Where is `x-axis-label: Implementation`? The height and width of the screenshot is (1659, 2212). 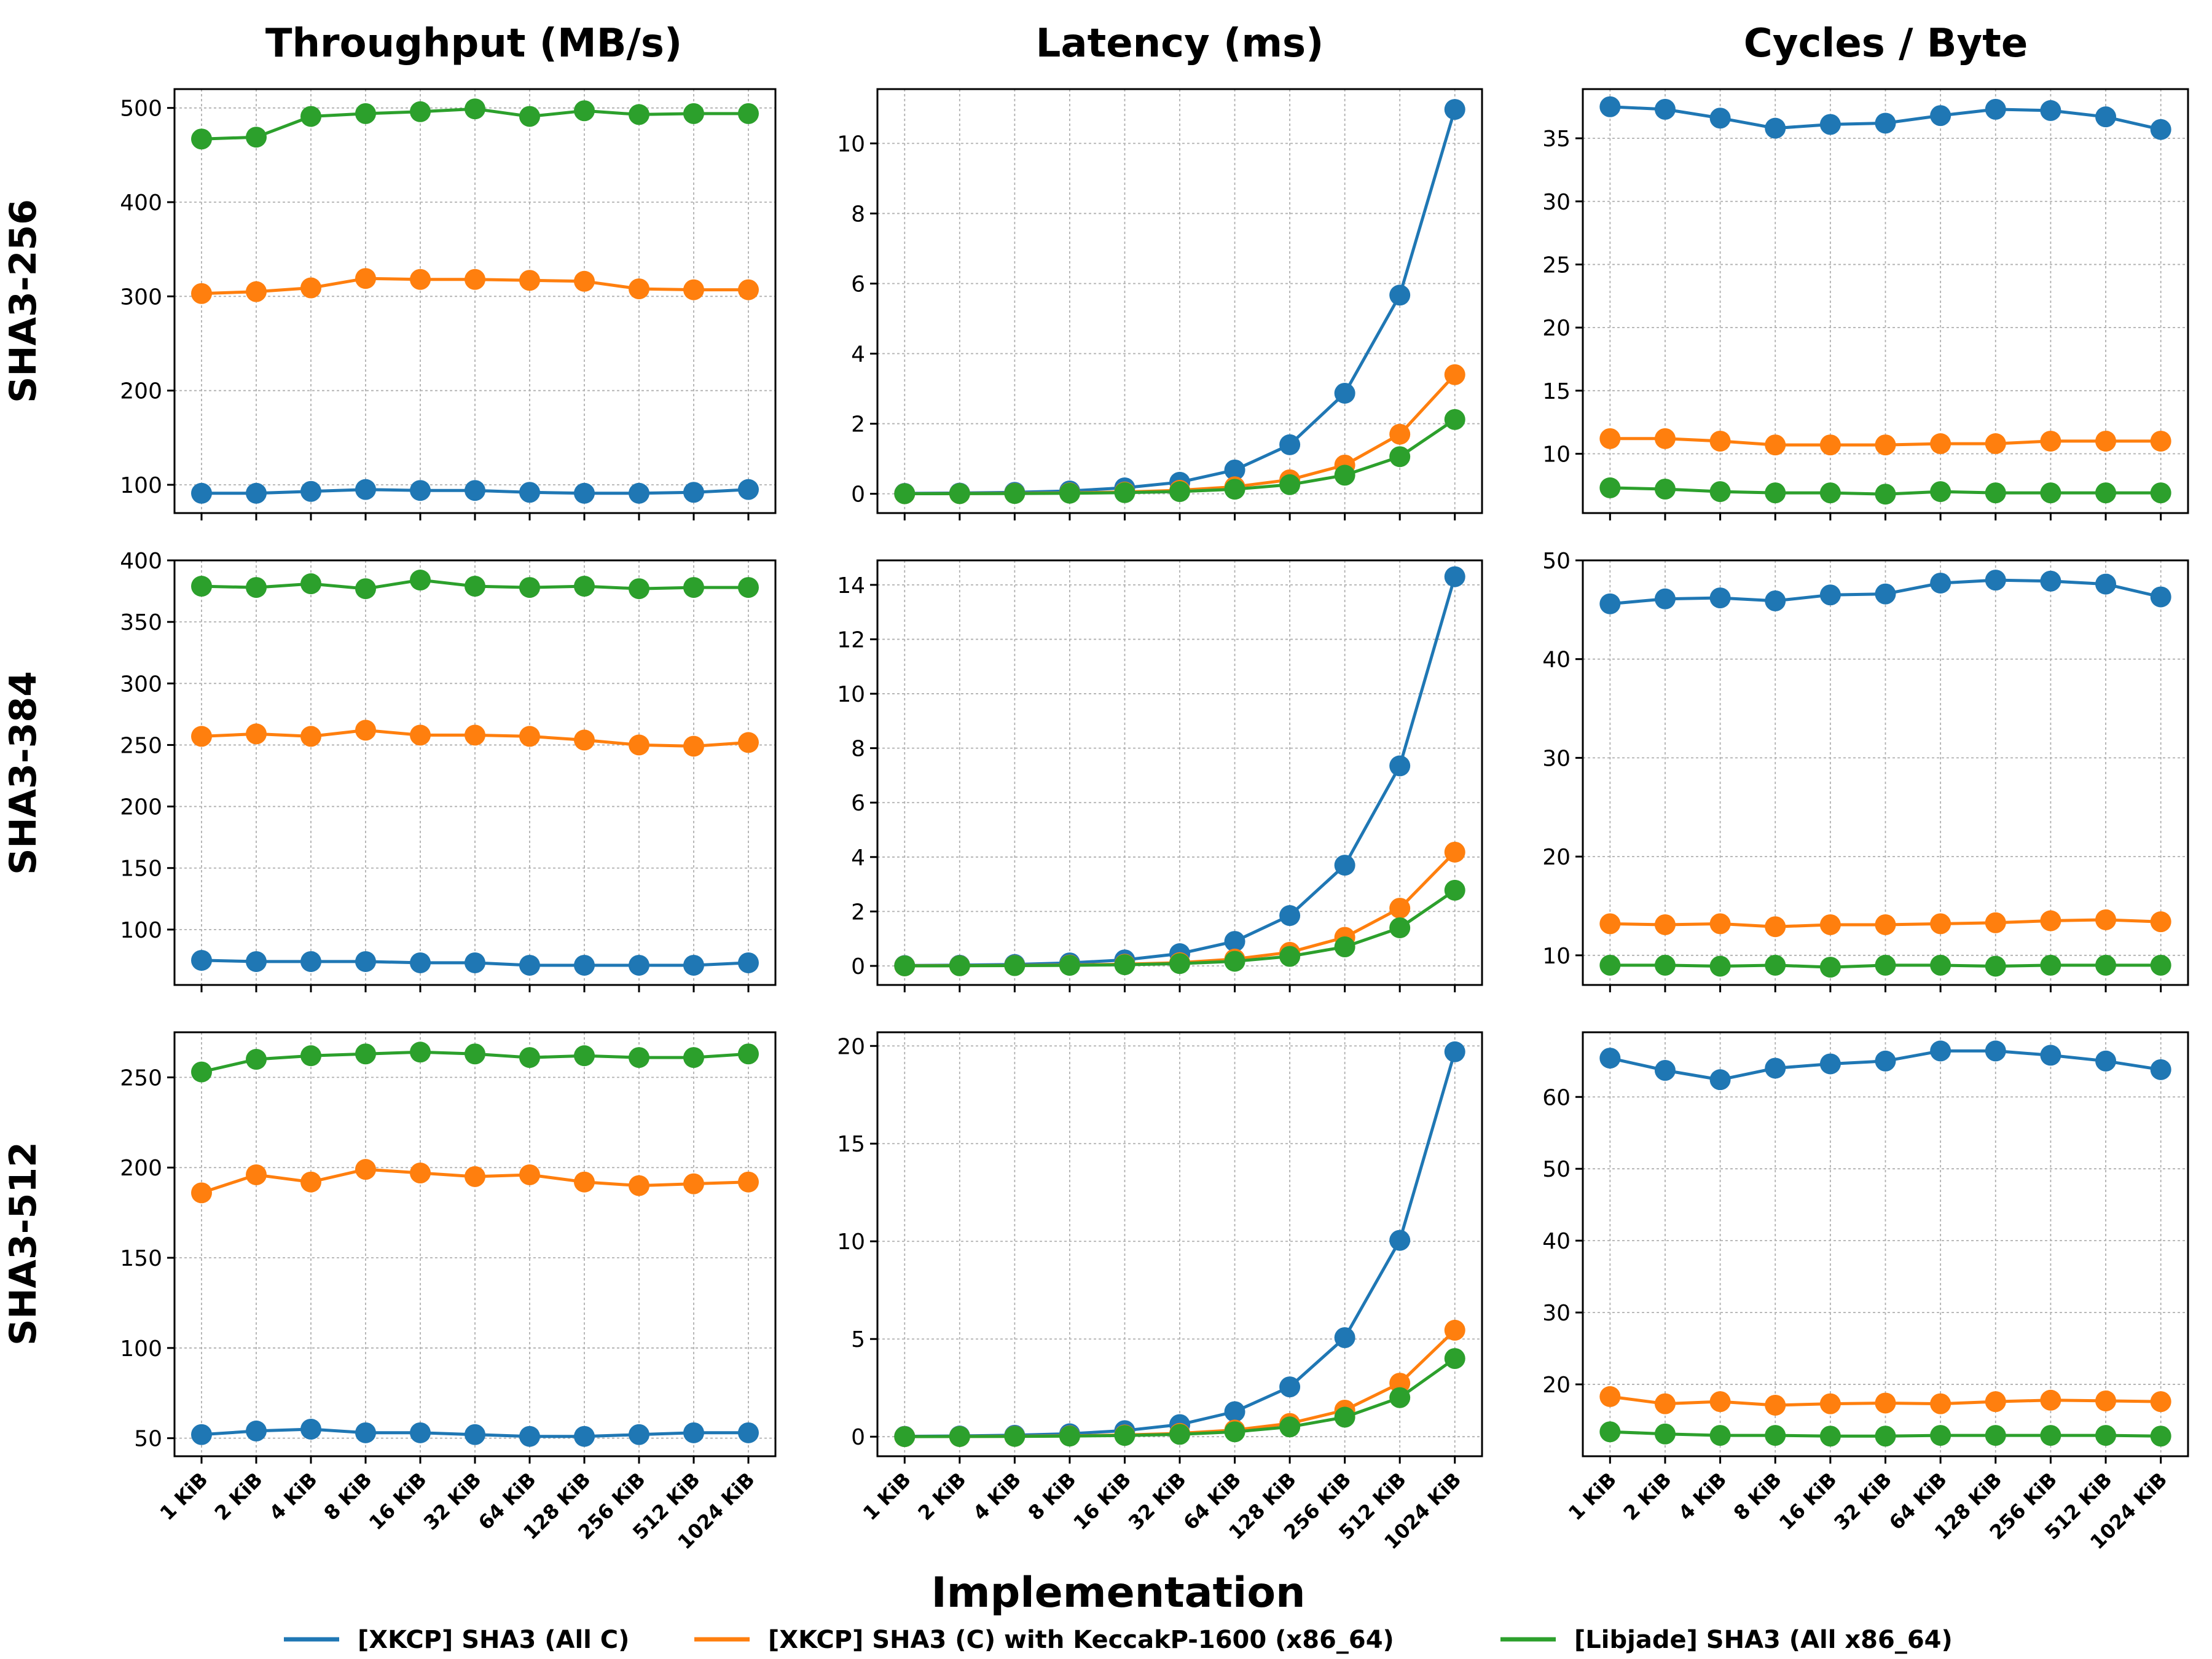 x-axis-label: Implementation is located at coordinates (1118, 1593).